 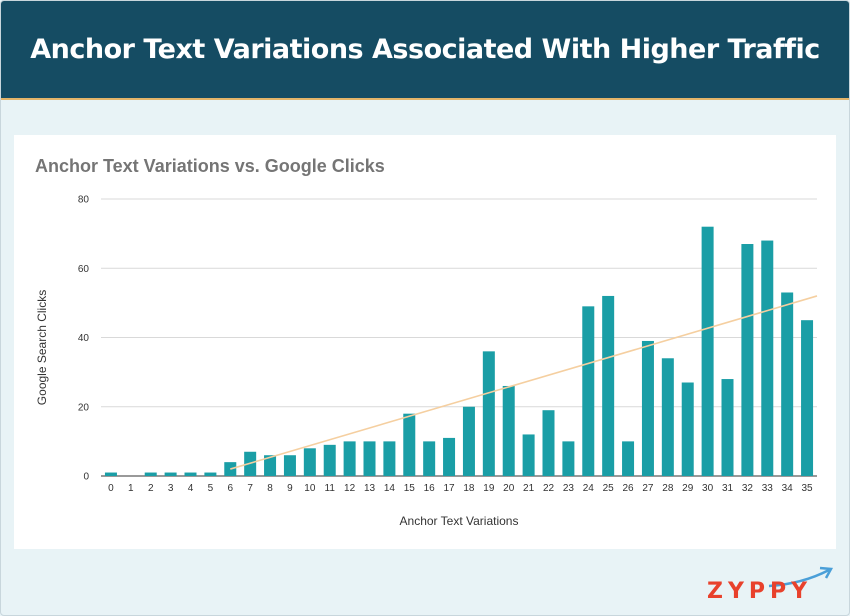 What do you see at coordinates (449, 488) in the screenshot?
I see `x-tick-label: 17` at bounding box center [449, 488].